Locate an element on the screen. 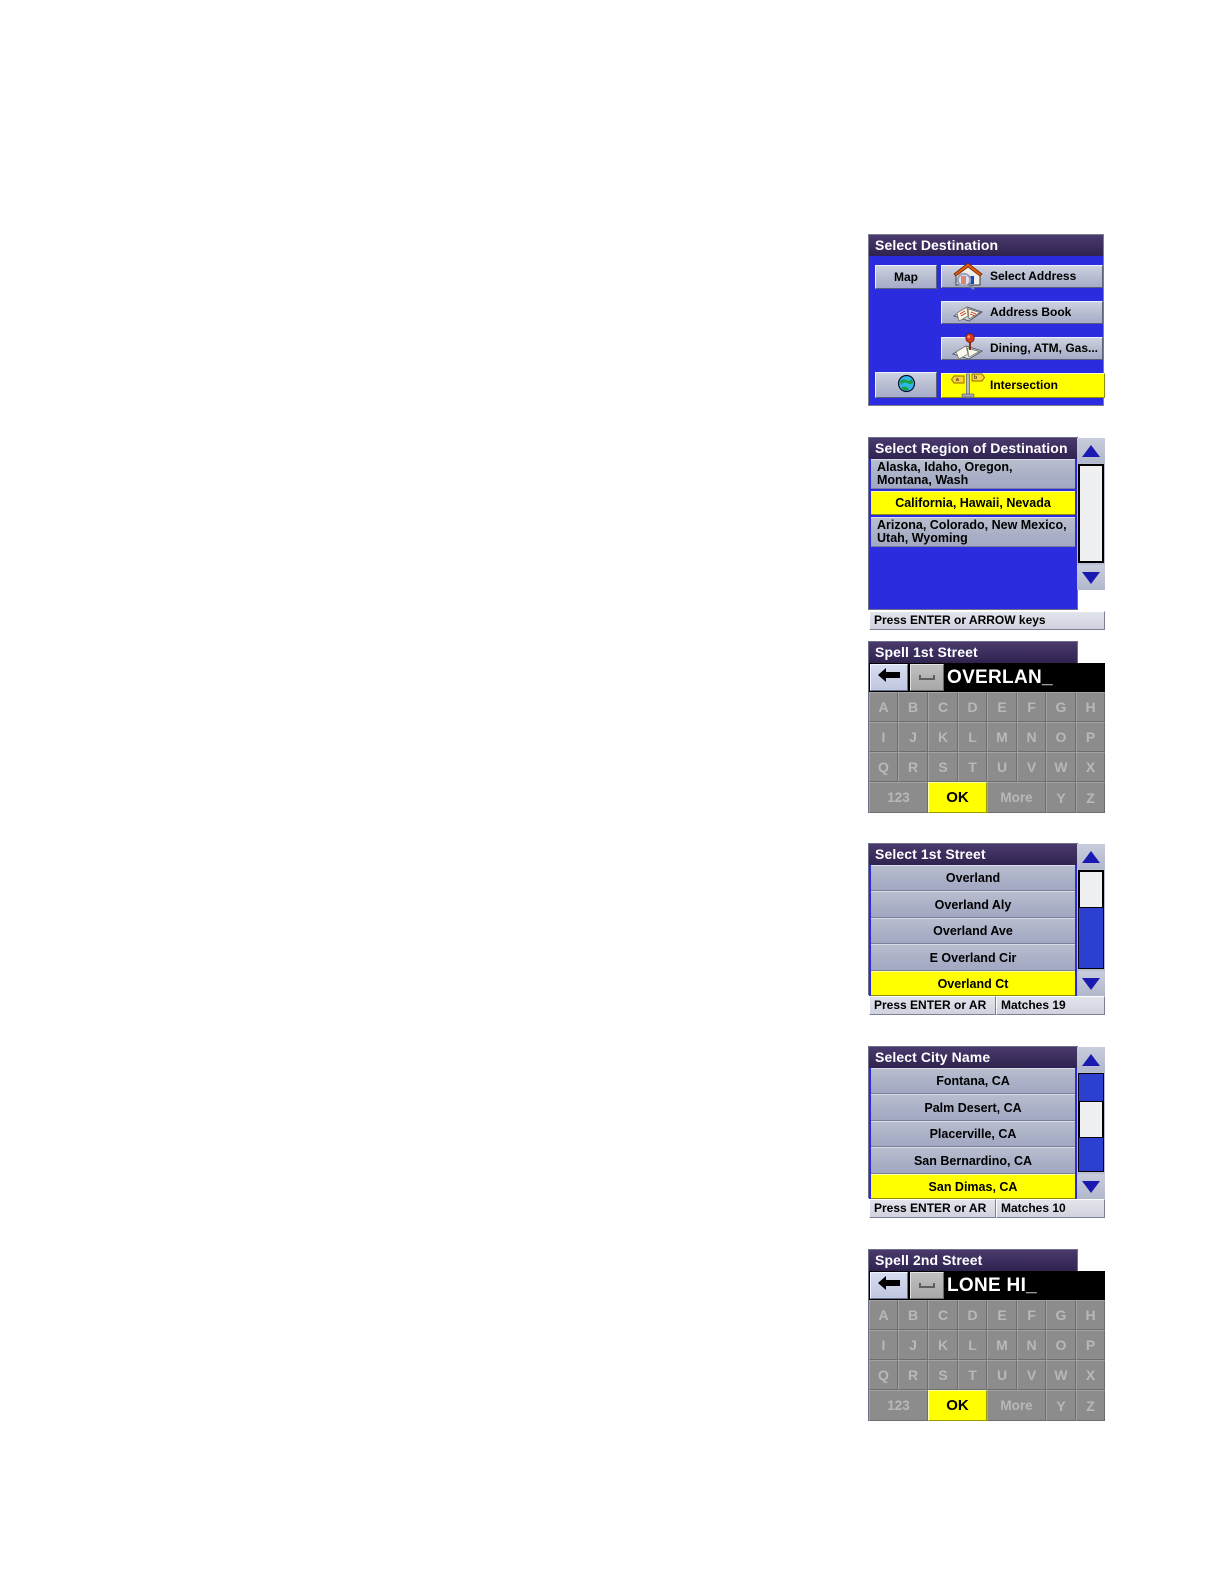  map-button: Map is located at coordinates (906, 277).